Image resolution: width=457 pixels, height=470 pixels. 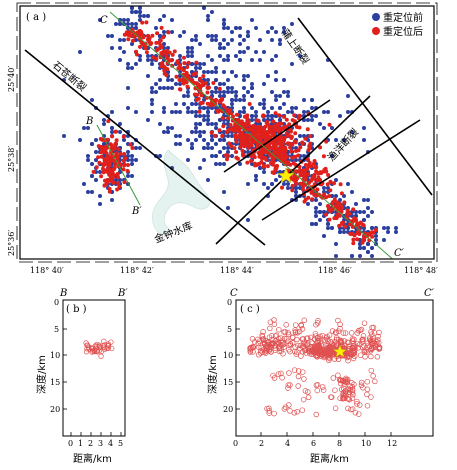 What do you see at coordinates (63, 293) in the screenshot?
I see `panel-b-end-left: B` at bounding box center [63, 293].